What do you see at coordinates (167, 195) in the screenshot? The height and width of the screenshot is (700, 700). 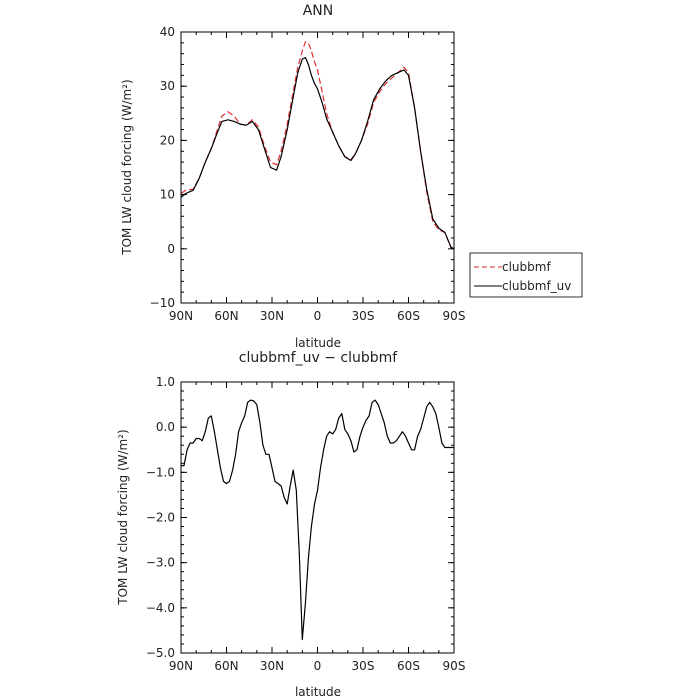 I see `y-tick-label: 10` at bounding box center [167, 195].